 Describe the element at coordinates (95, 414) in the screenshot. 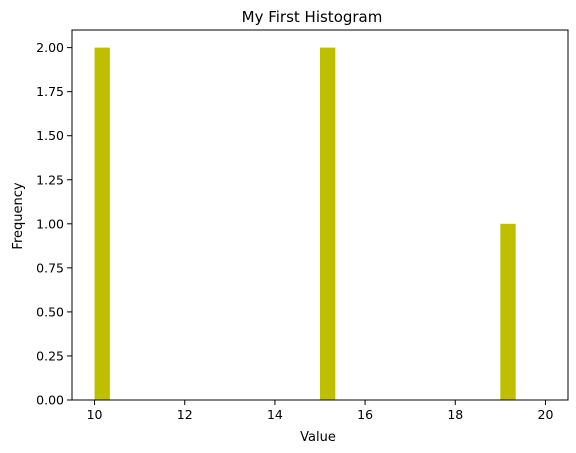

I see `x-tick-label: 10` at that location.